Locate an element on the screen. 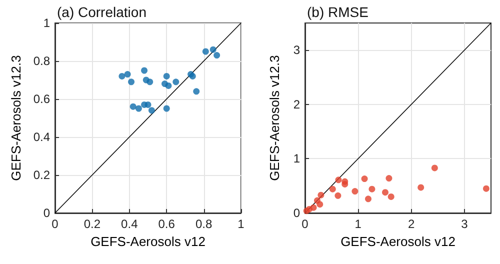  x-tick-label: 0.8 is located at coordinates (203, 224).